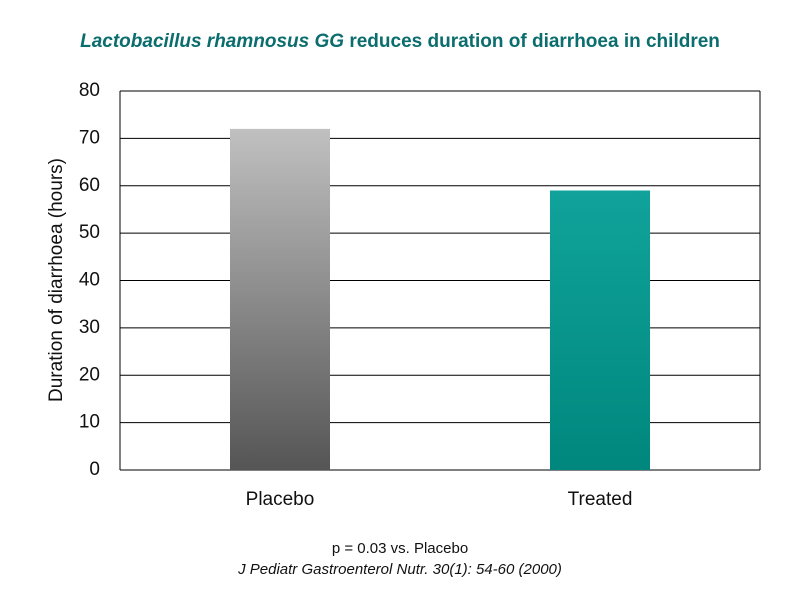  Describe the element at coordinates (89, 90) in the screenshot. I see `y-tick-label: 80` at that location.